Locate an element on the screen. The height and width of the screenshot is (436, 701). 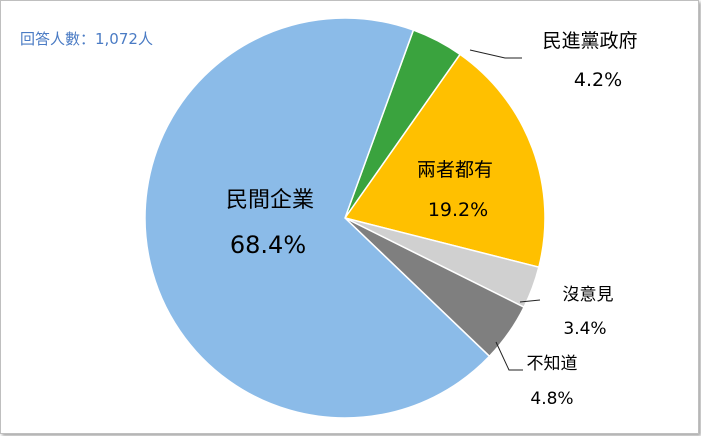
slice-value-label-2: 3.4% is located at coordinates (584, 329).